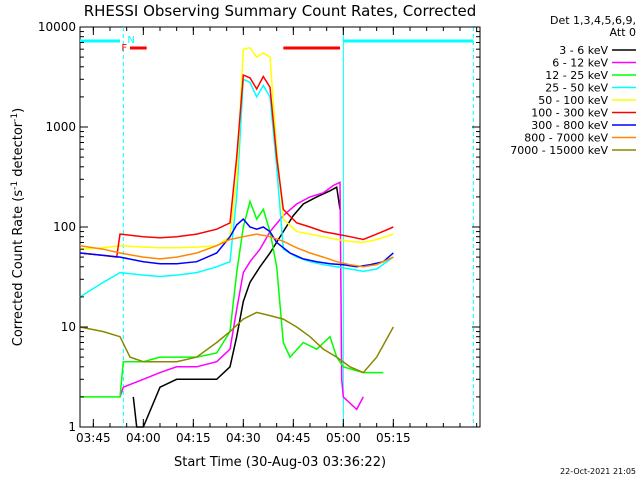 The height and width of the screenshot is (480, 640). What do you see at coordinates (64, 227) in the screenshot?
I see `y-tick-label: 100` at bounding box center [64, 227].